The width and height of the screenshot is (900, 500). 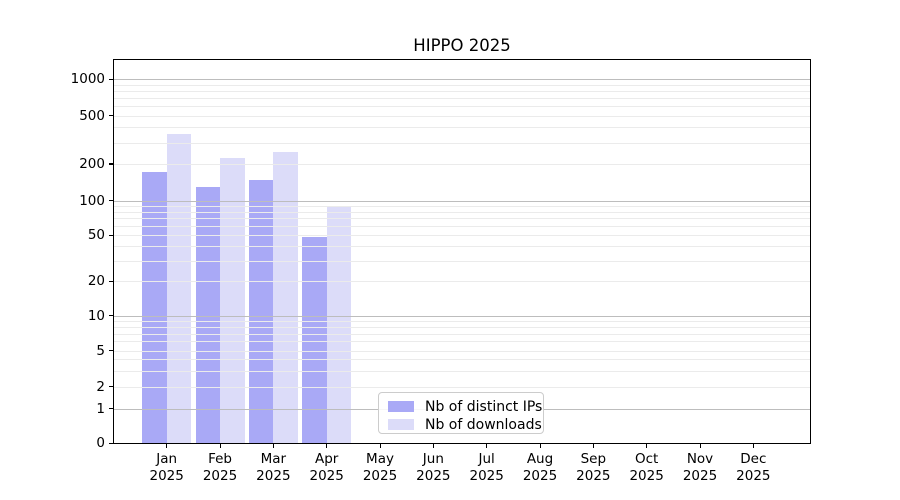 I want to click on x-tick-label-nov: Nov 2025, so click(x=700, y=468).